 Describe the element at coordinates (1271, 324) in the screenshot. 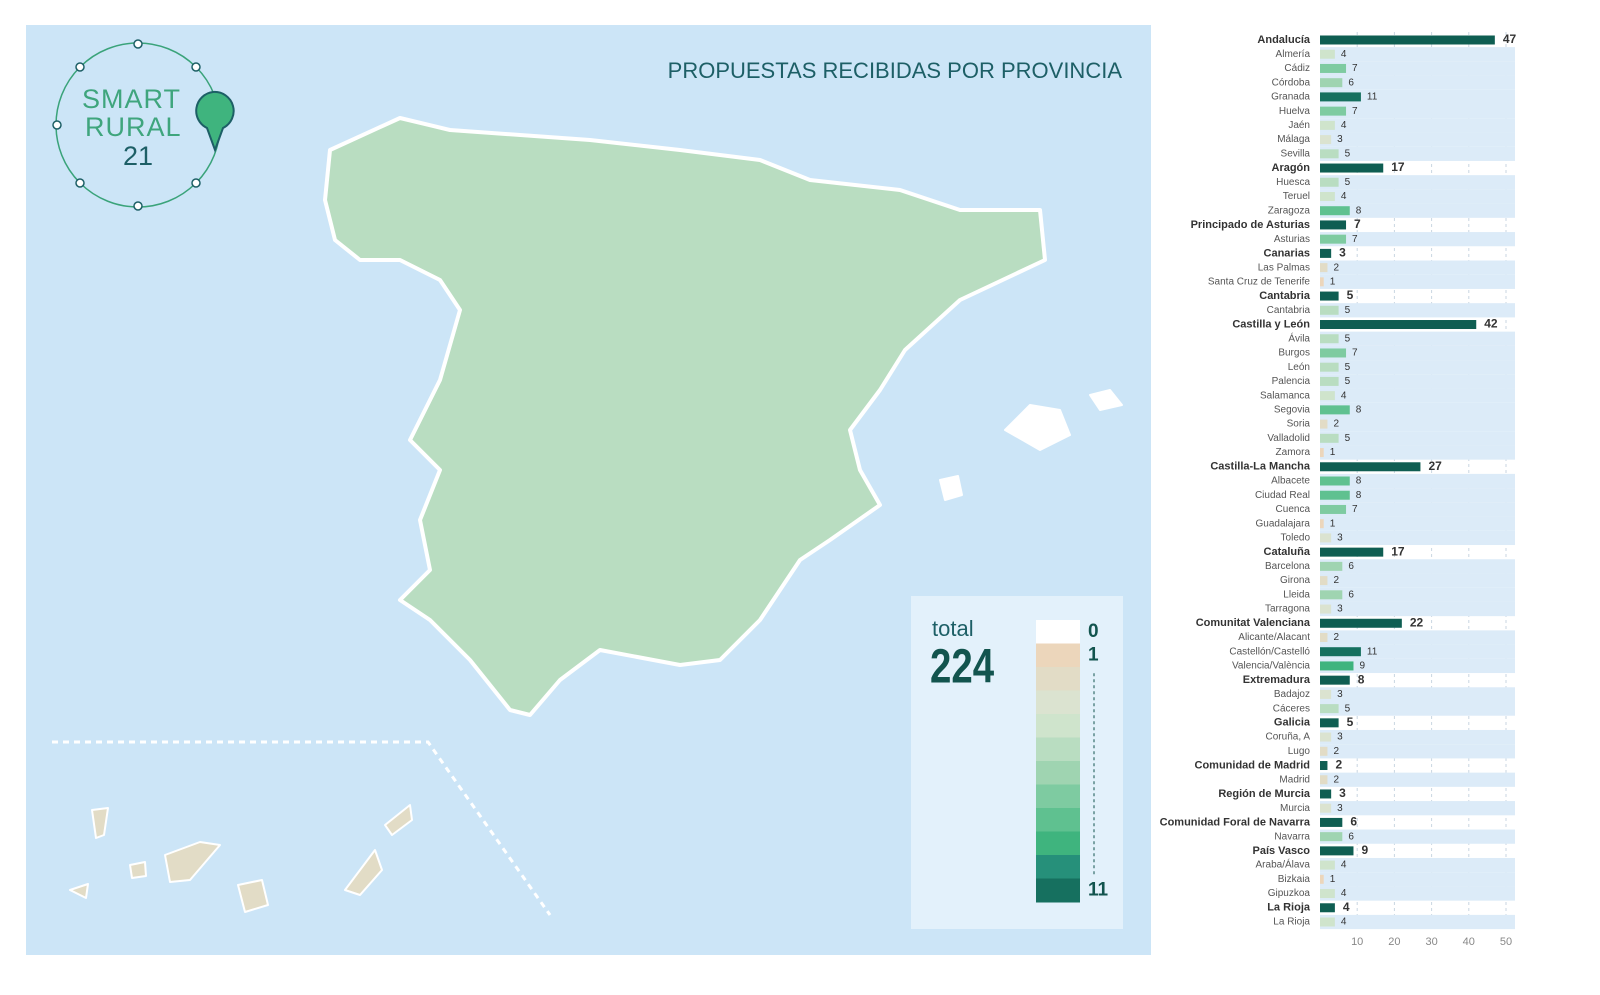

I see `region-label: Castilla y León` at that location.